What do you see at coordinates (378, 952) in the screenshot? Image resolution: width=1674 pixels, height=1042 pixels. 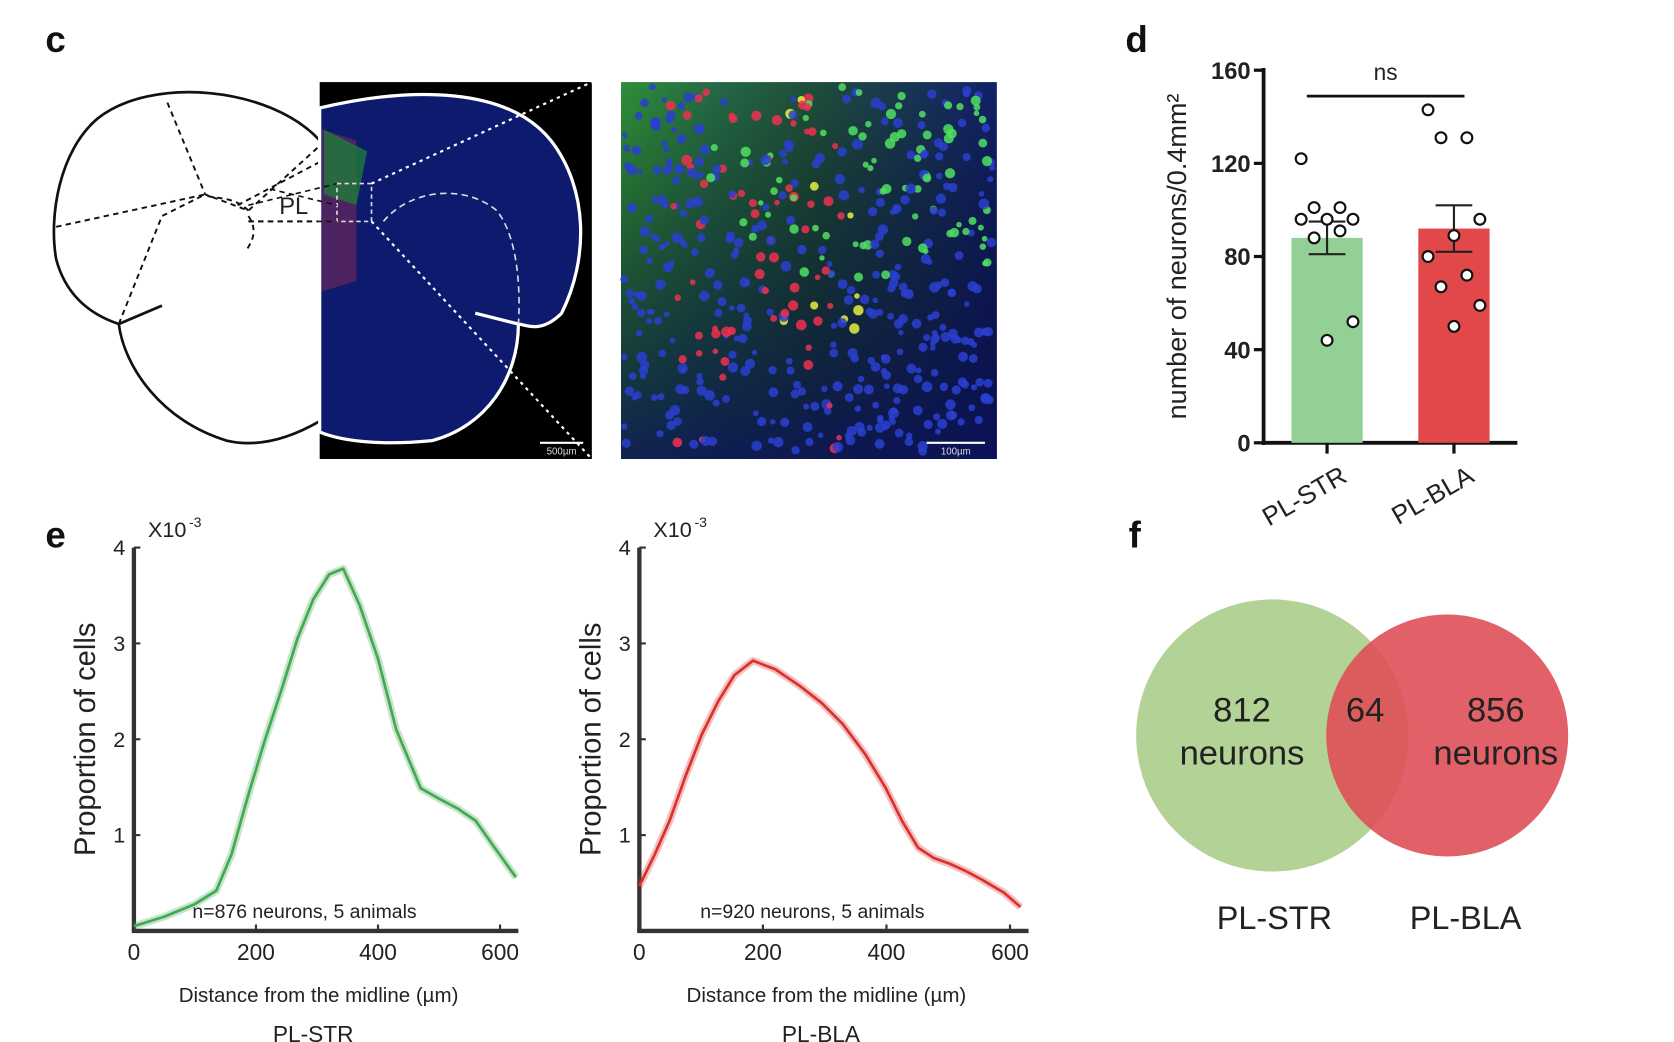 I see `x-tick-label: 400` at bounding box center [378, 952].